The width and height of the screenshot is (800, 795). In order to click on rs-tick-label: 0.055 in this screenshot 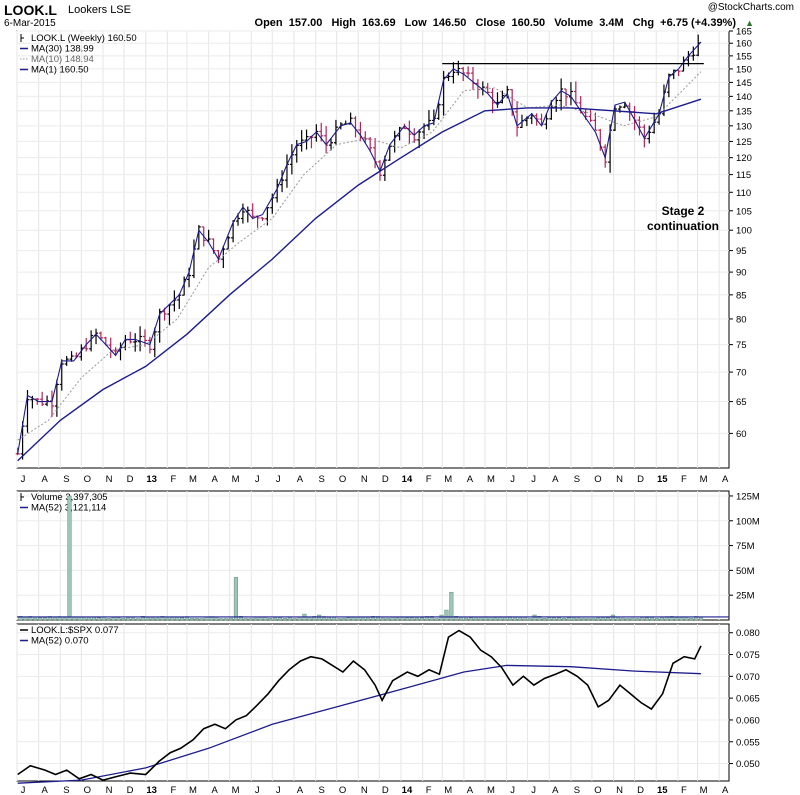, I will do `click(748, 742)`.